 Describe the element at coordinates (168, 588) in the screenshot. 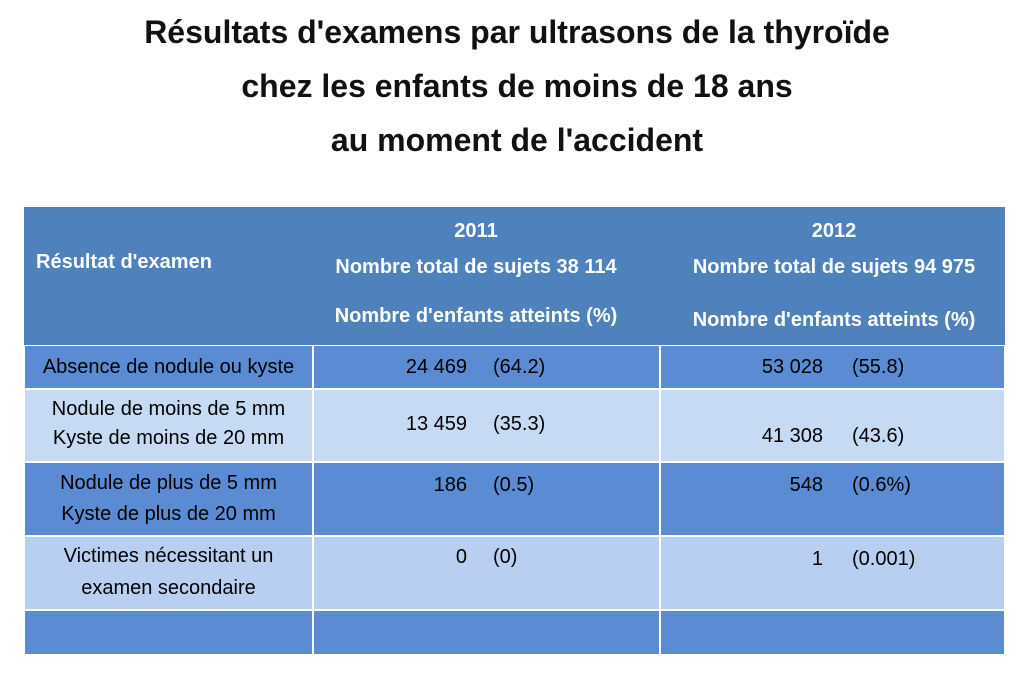

I see `row-label: examen secondaire` at that location.